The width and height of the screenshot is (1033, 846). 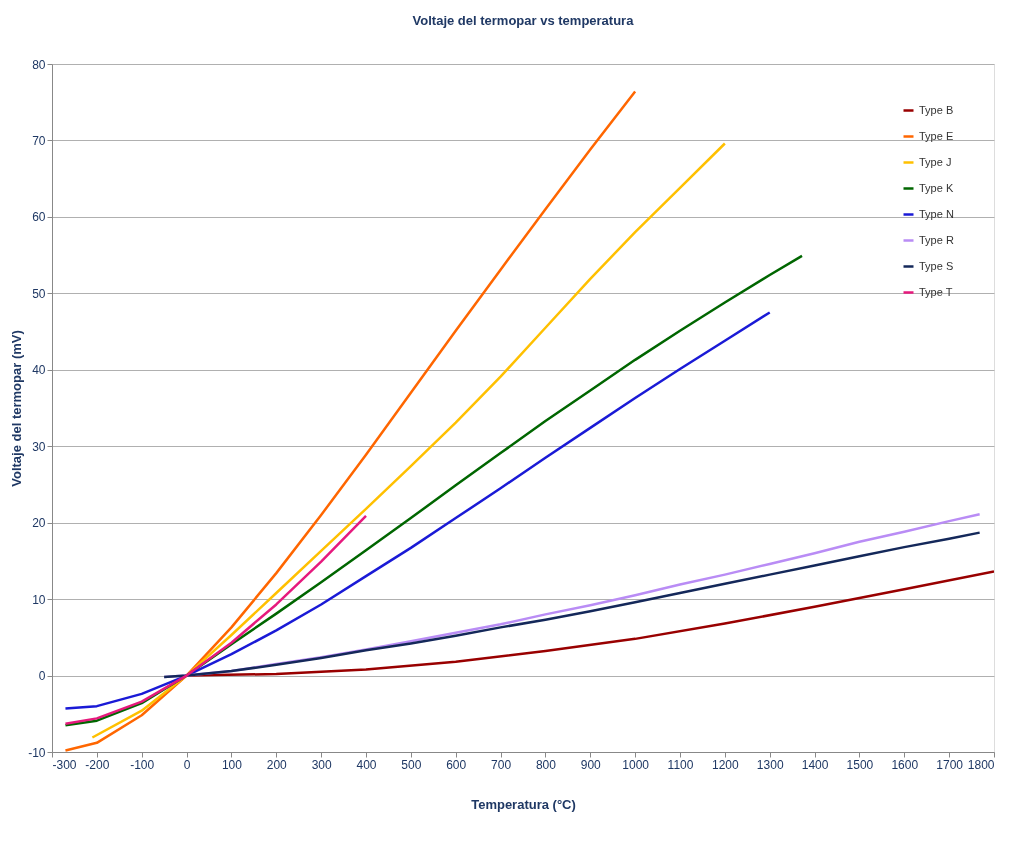 I want to click on y-axis-title: Voltaje del termopar (mV), so click(x=17, y=408).